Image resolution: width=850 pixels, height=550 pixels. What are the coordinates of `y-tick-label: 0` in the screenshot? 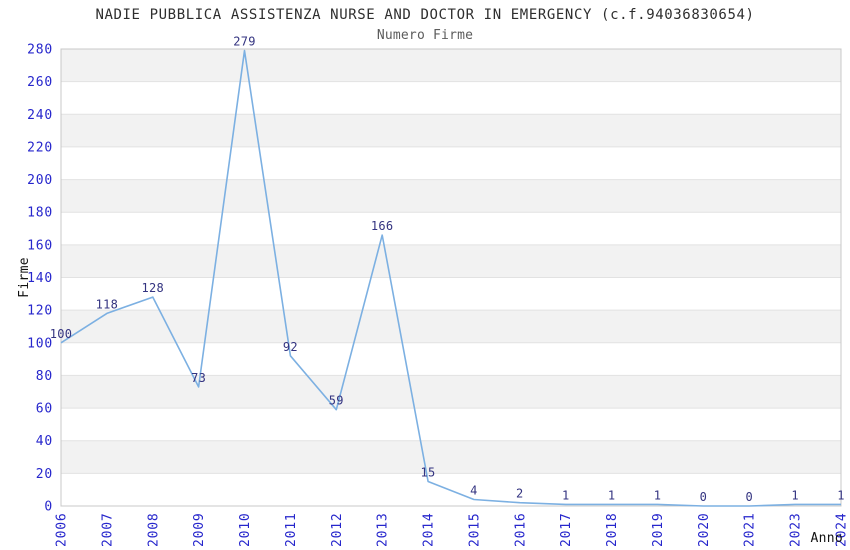 It's located at (48, 507).